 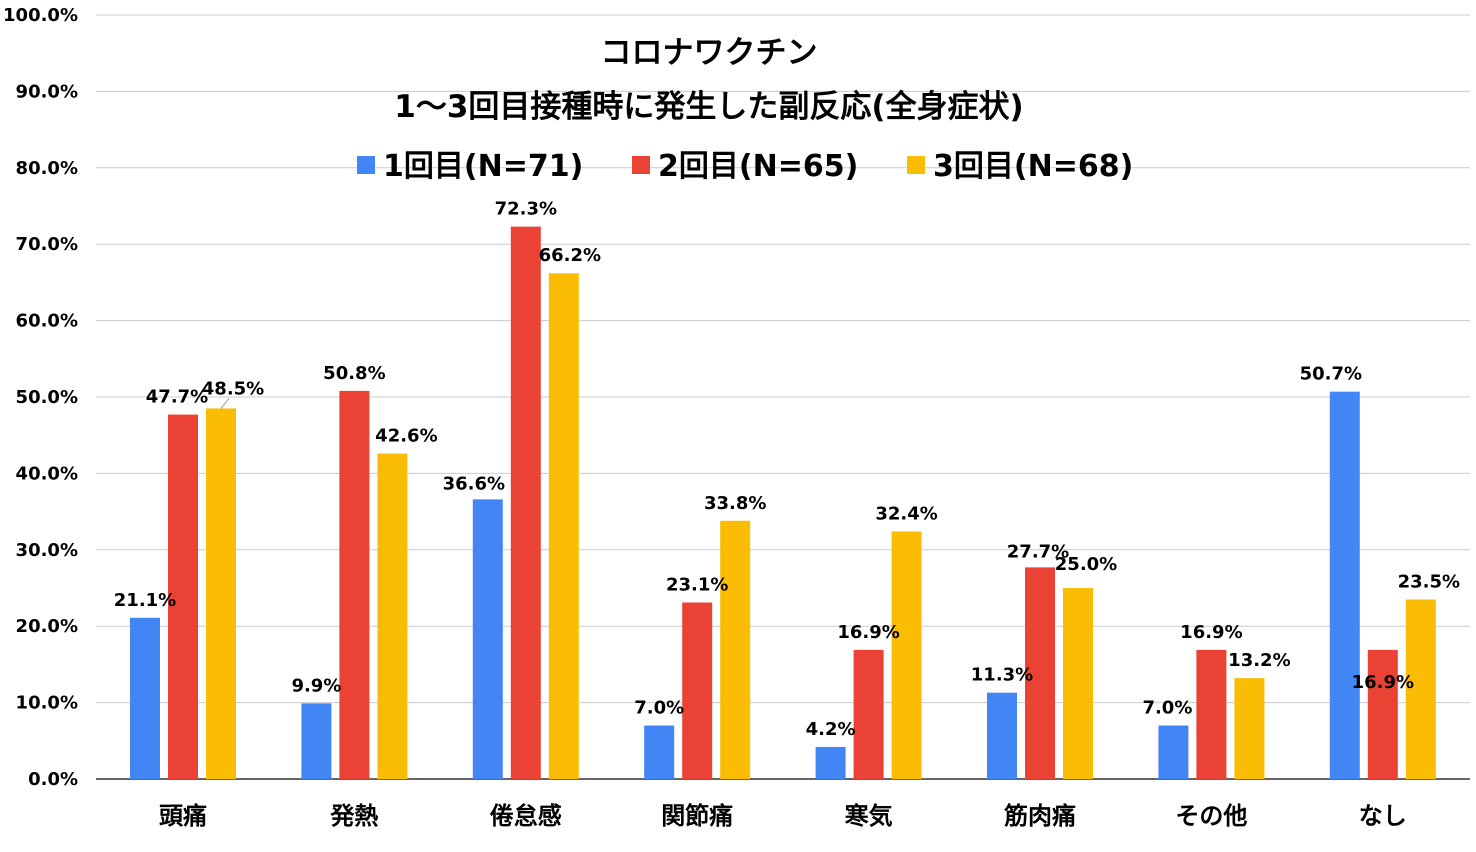 I want to click on data-label: 50.8%, so click(x=354, y=373).